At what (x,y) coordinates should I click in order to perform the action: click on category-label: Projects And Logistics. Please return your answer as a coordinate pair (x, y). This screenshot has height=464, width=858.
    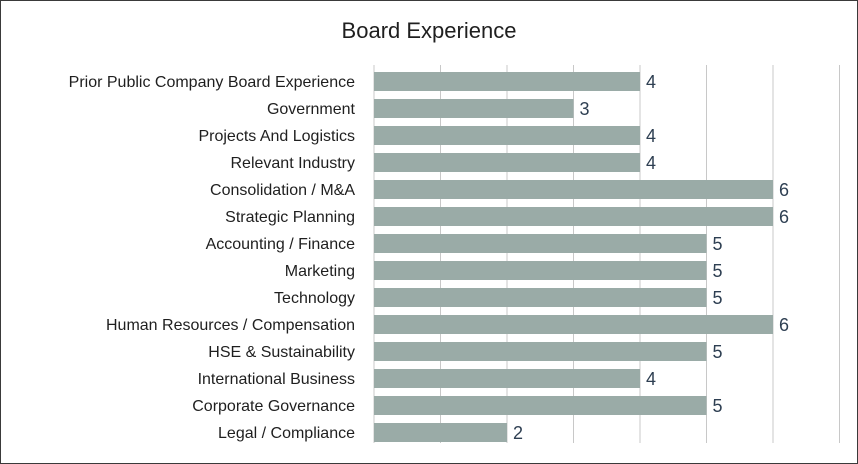
    Looking at the image, I should click on (276, 136).